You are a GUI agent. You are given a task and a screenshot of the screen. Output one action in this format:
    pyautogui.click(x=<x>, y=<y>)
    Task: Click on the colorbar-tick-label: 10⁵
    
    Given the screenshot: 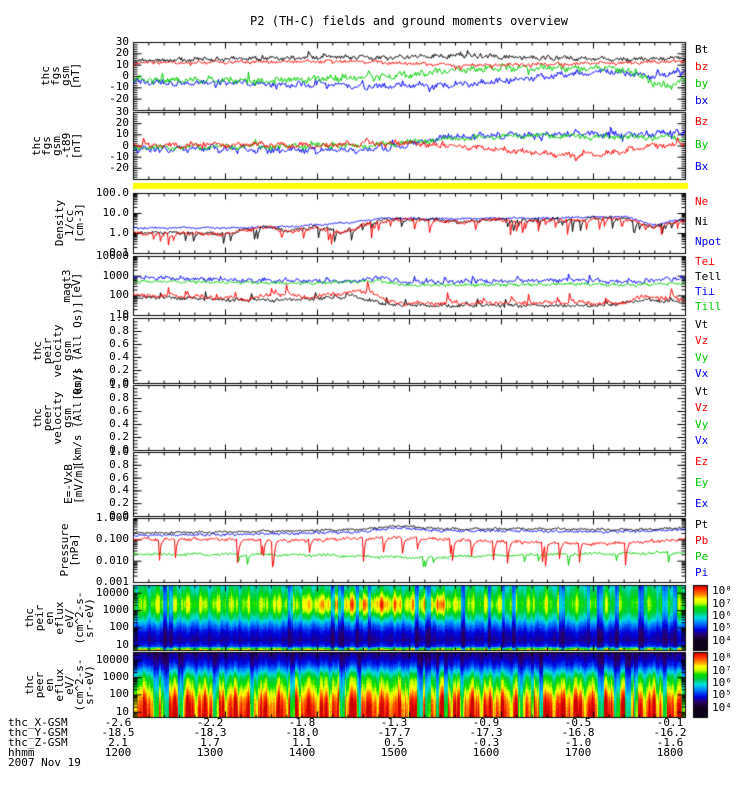 What is the action you would take?
    pyautogui.click(x=722, y=694)
    